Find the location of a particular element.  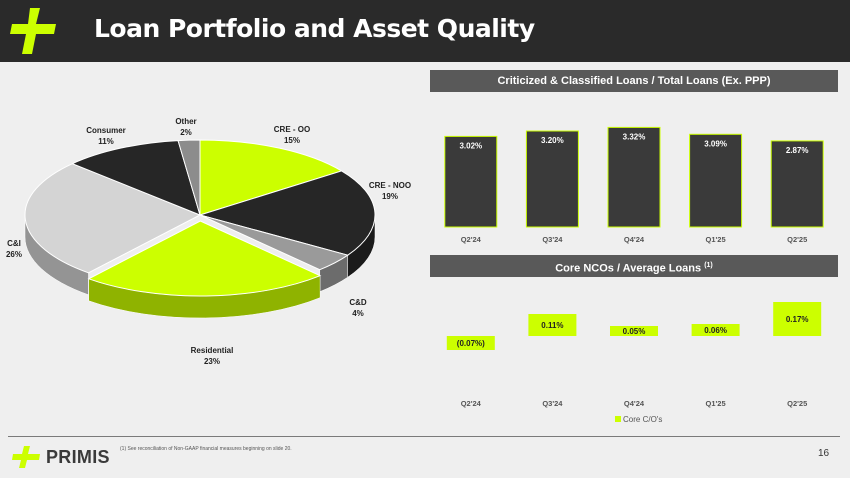

header-bar is located at coordinates (425, 31).